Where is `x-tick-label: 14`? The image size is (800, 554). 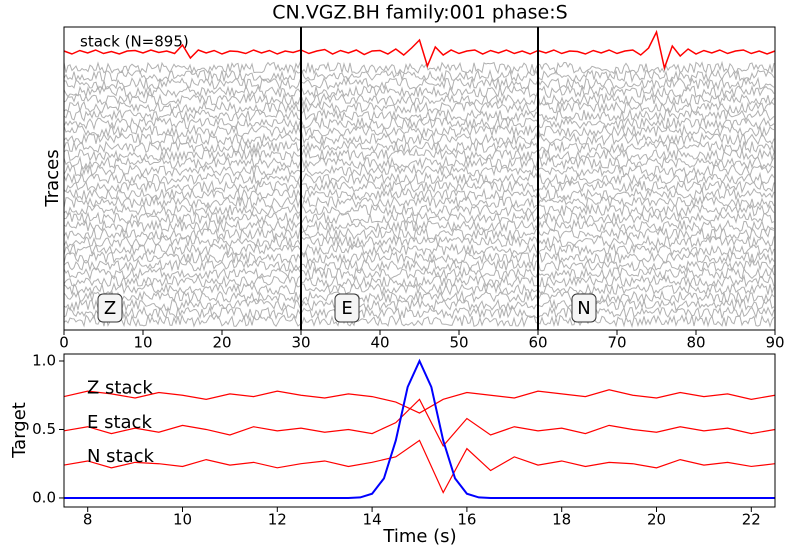
x-tick-label: 14 is located at coordinates (372, 520).